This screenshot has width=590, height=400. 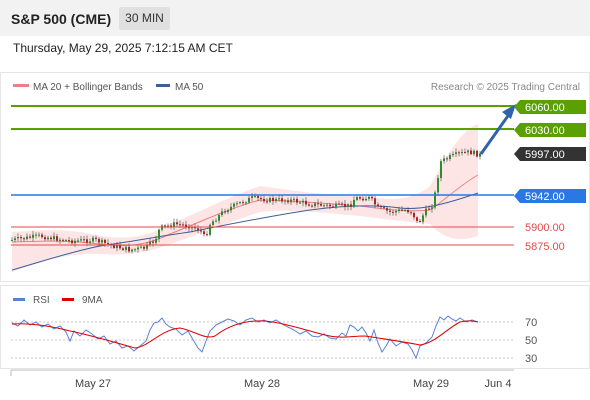 I want to click on rsi-axis-30: 30, so click(x=531, y=359).